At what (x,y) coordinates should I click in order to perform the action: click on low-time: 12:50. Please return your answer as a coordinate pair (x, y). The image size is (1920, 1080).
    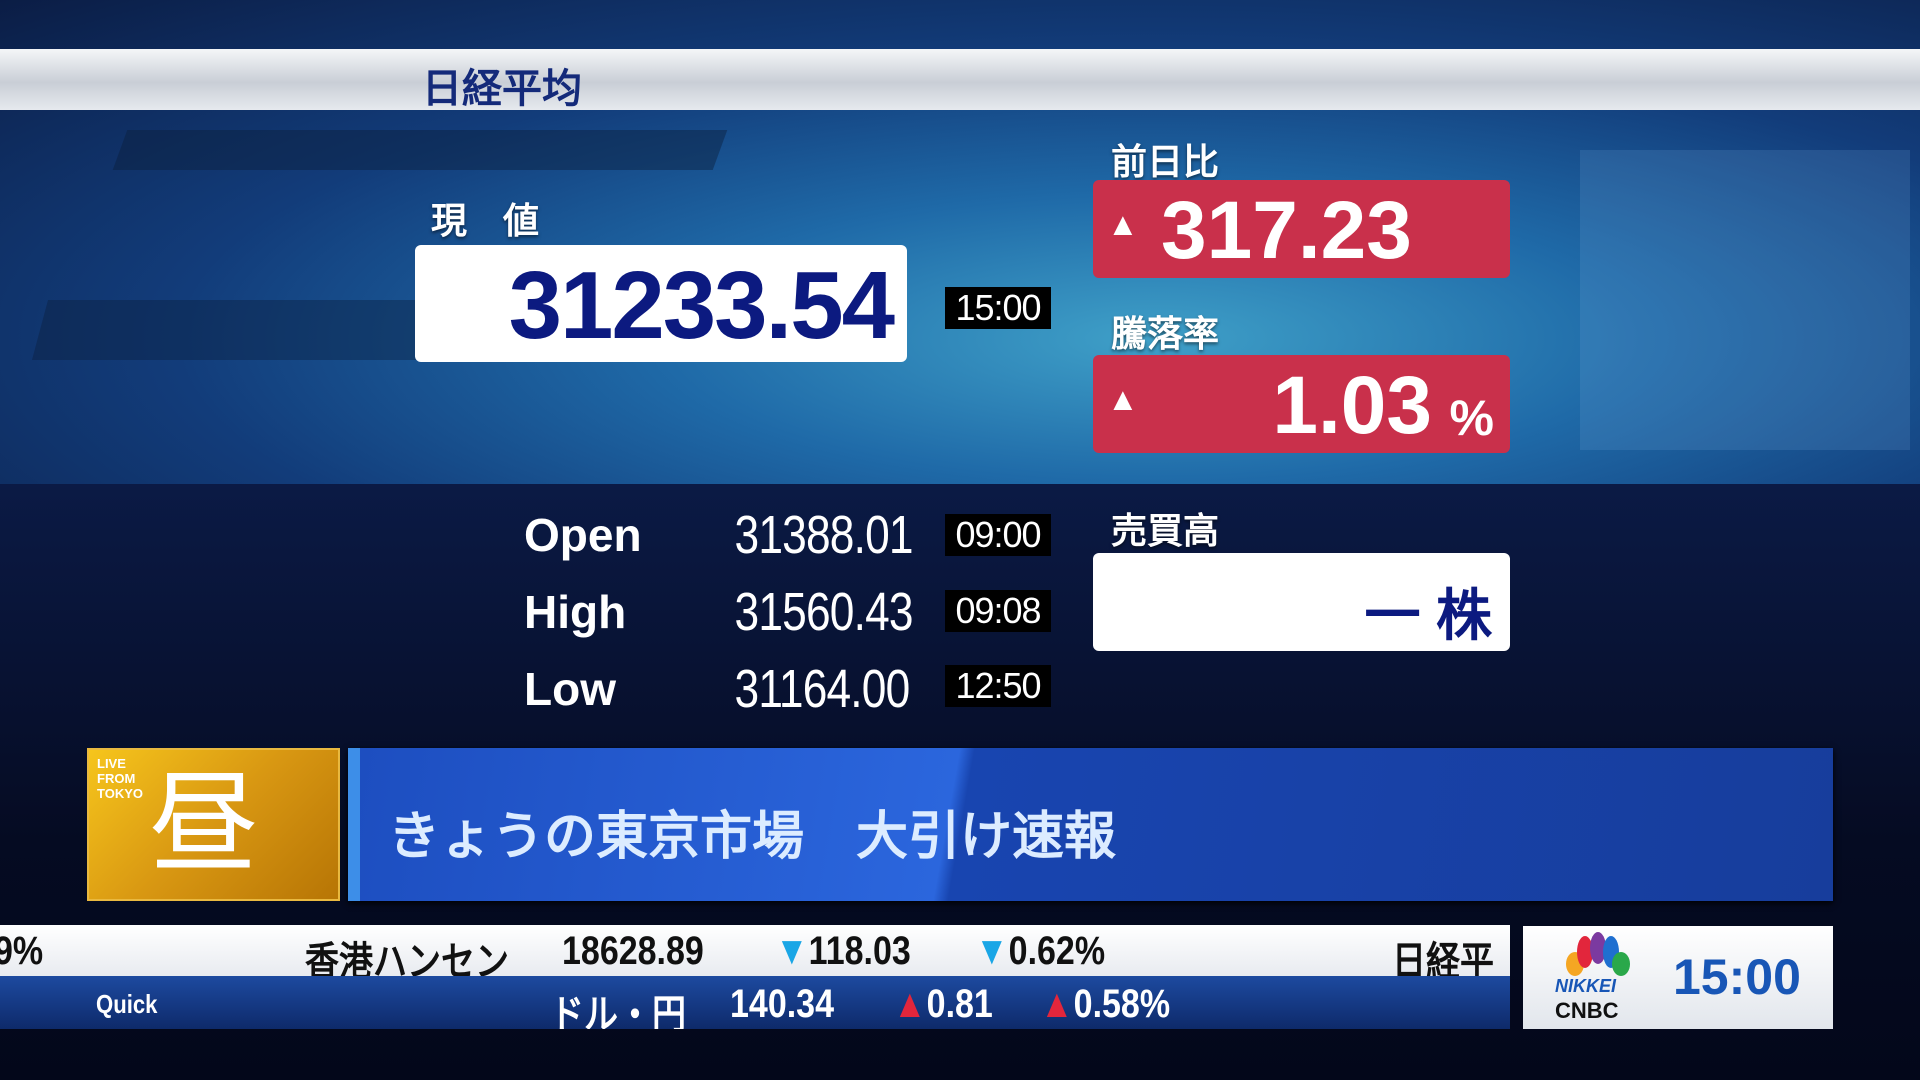
    Looking at the image, I should click on (998, 686).